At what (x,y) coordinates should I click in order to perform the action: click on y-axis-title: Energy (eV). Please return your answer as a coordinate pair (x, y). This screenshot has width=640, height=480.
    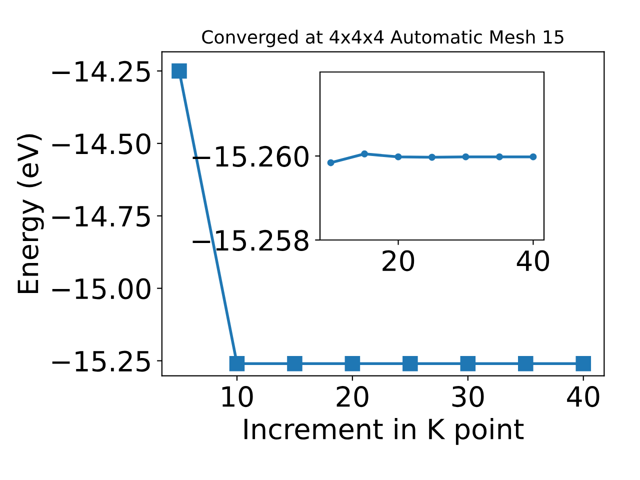
    Looking at the image, I should click on (30, 214).